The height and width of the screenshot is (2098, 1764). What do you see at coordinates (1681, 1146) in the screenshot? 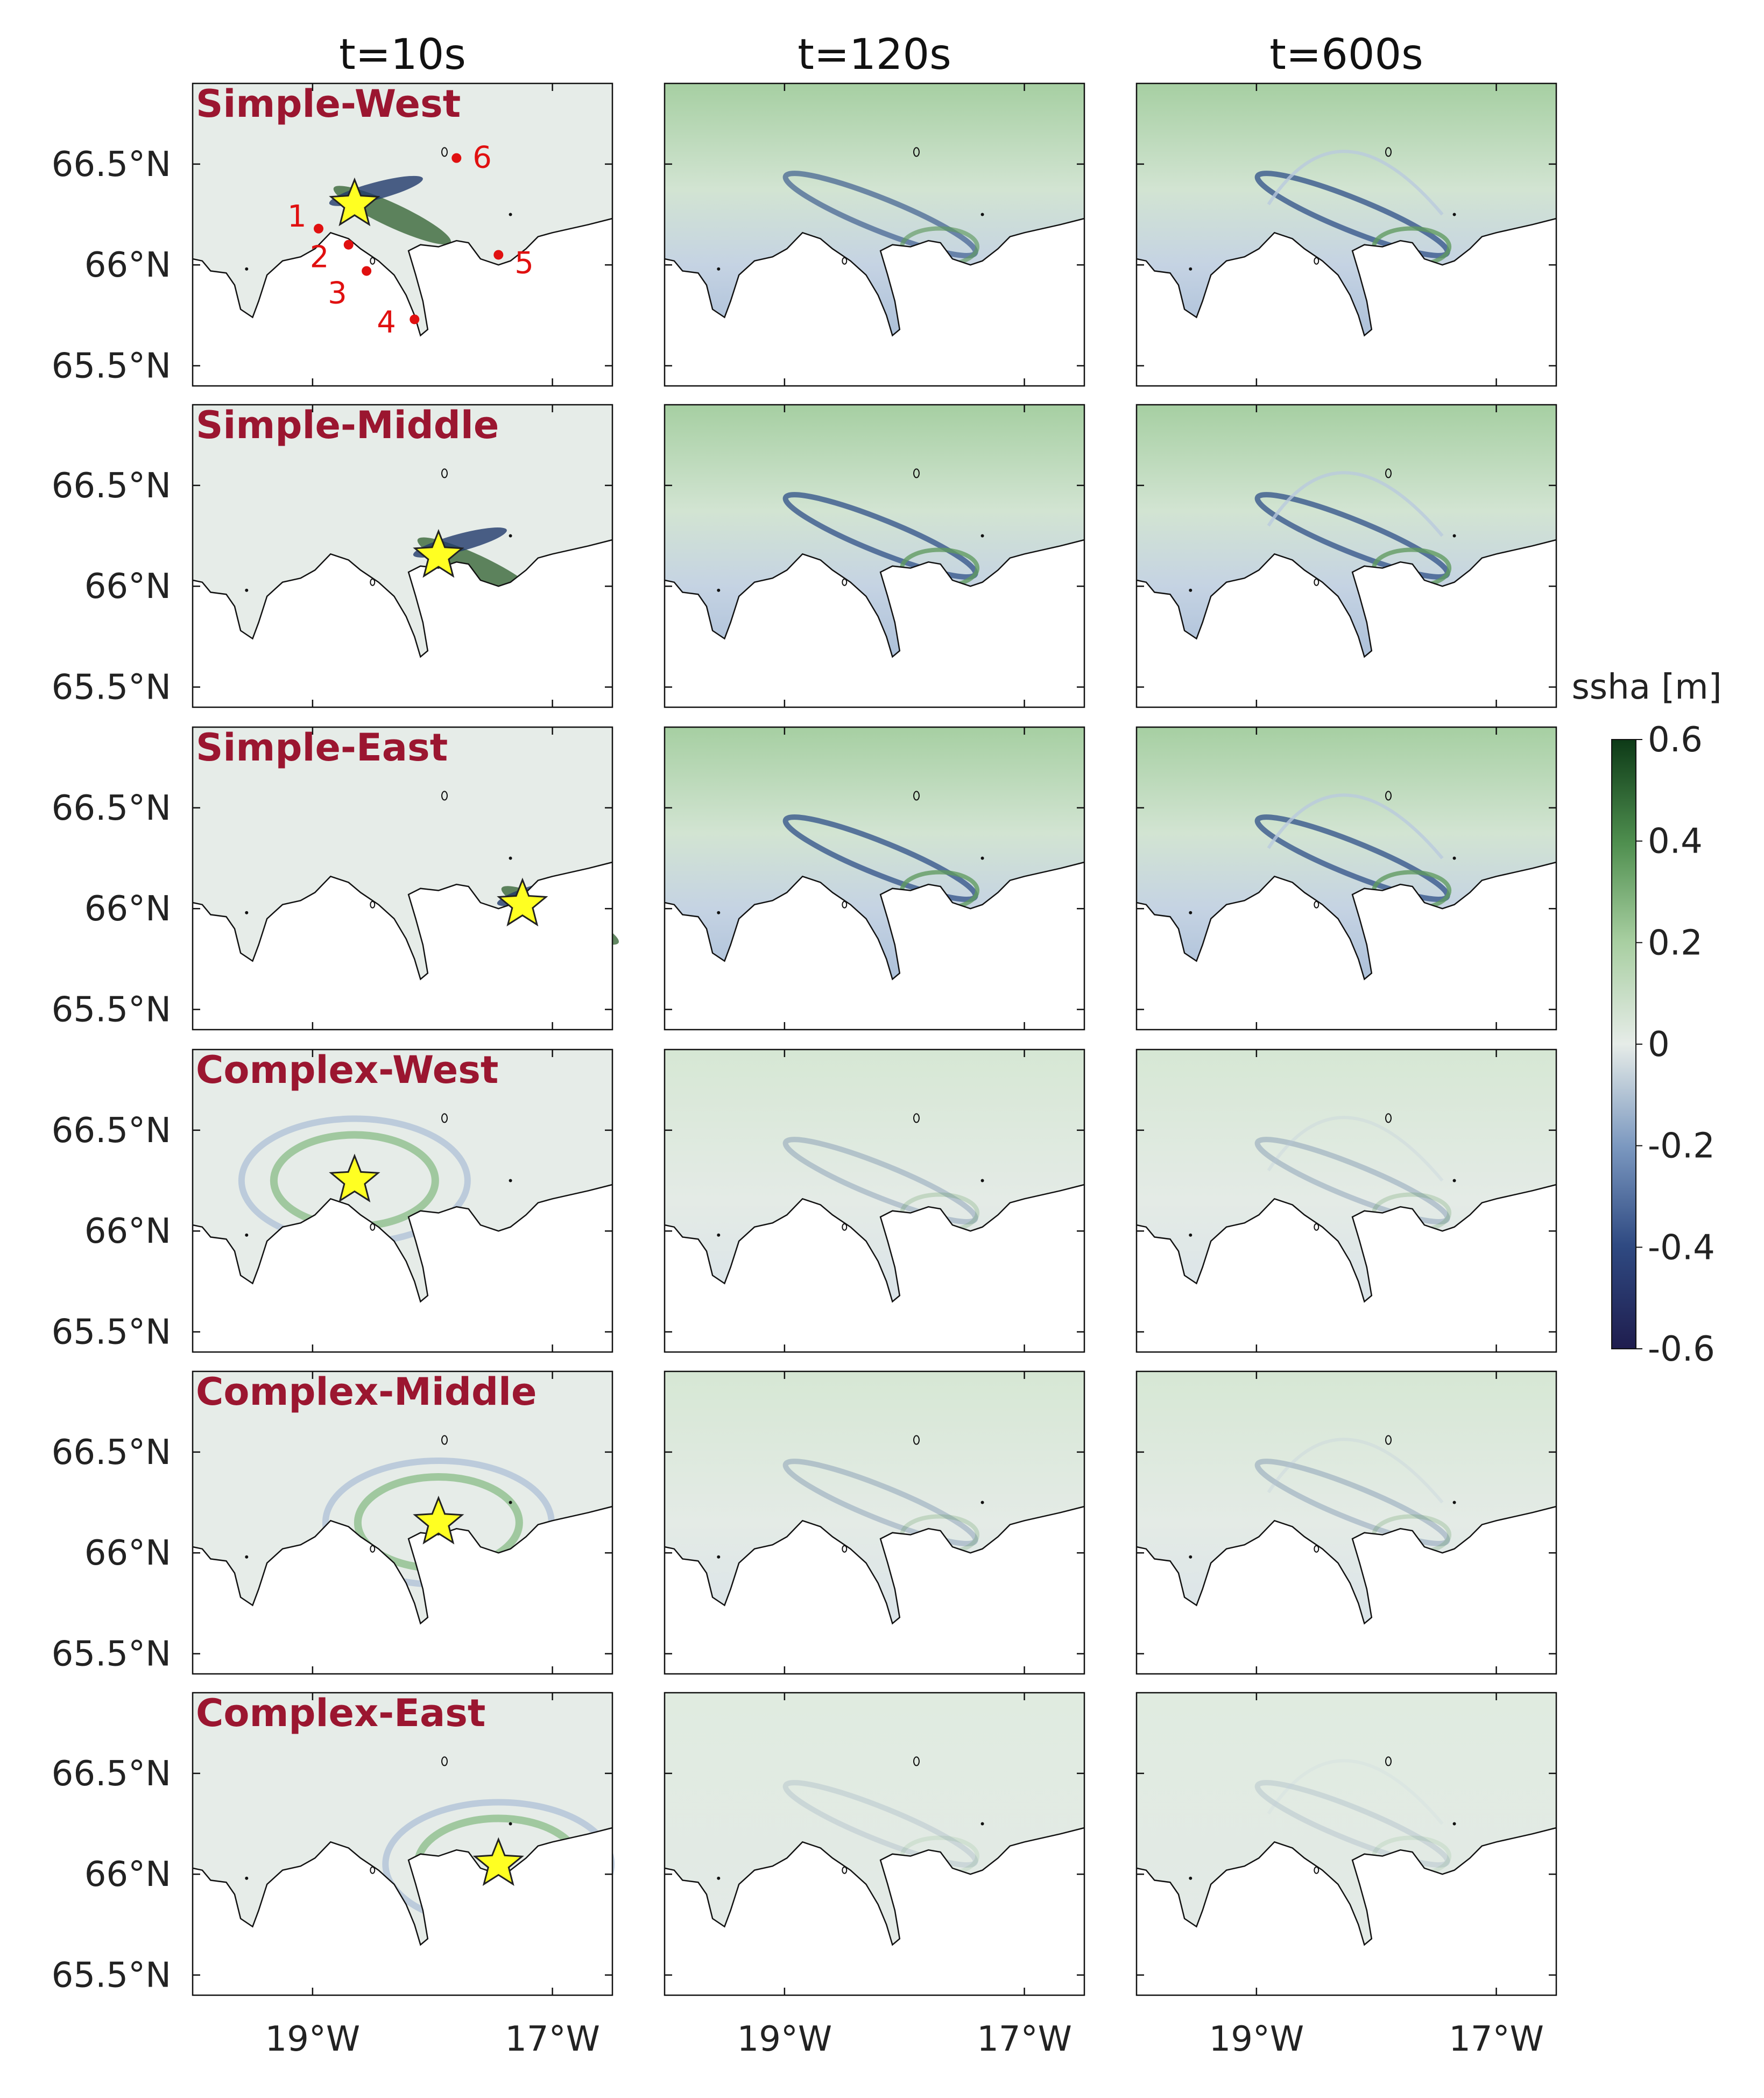
I see `colorbar-tick-label: -0.2` at bounding box center [1681, 1146].